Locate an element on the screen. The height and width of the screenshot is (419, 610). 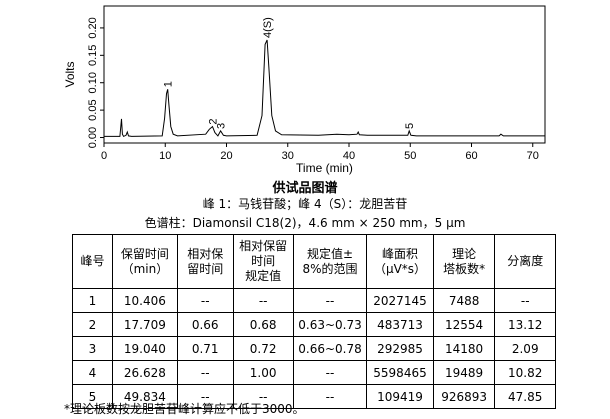
x-tick-label: 30 is located at coordinates (288, 156).